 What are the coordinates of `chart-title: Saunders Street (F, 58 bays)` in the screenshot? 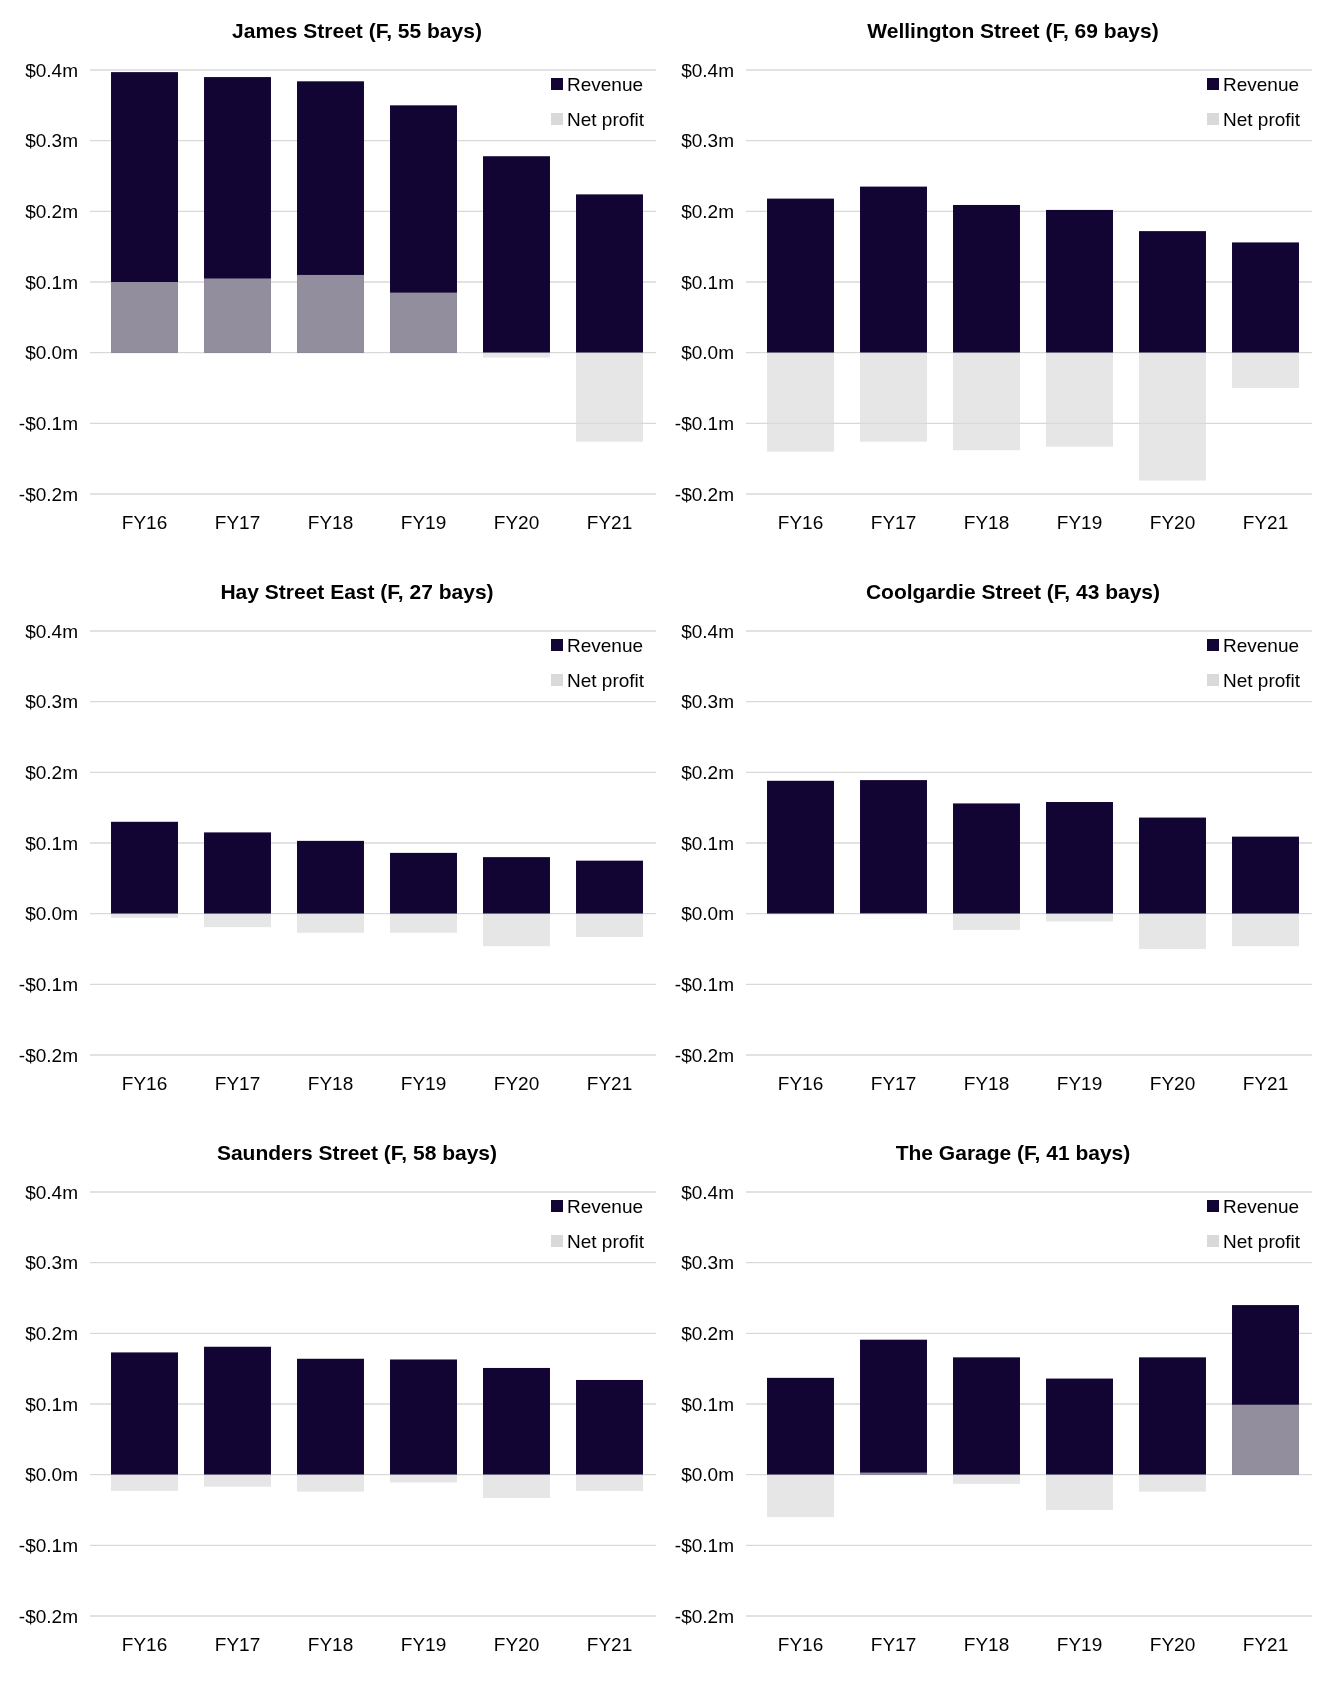 It's located at (357, 1152).